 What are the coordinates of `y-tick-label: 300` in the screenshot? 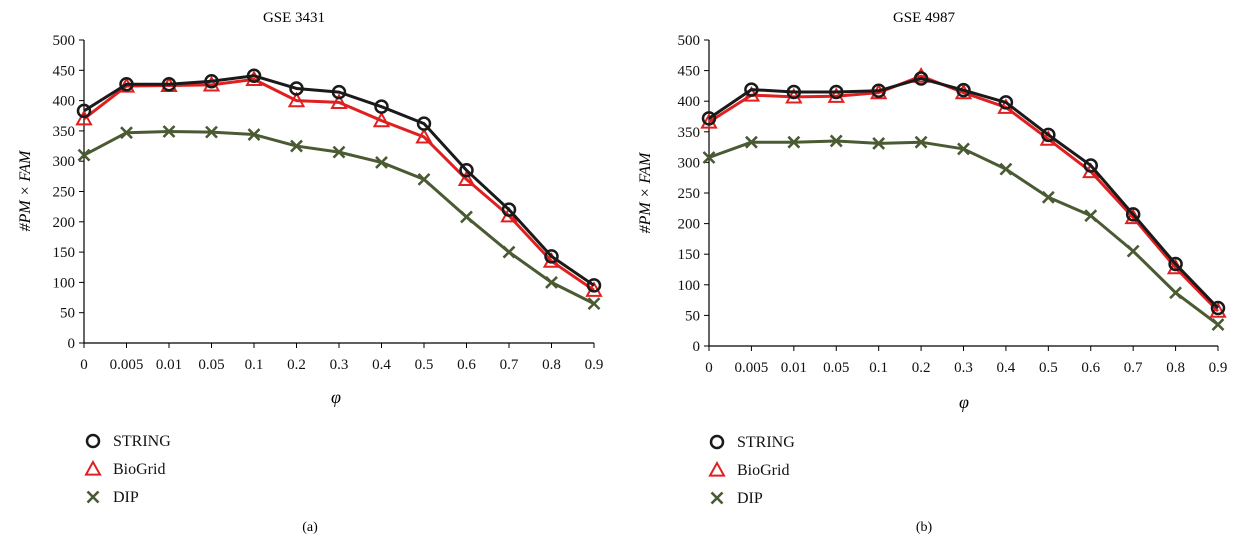 It's located at (689, 163).